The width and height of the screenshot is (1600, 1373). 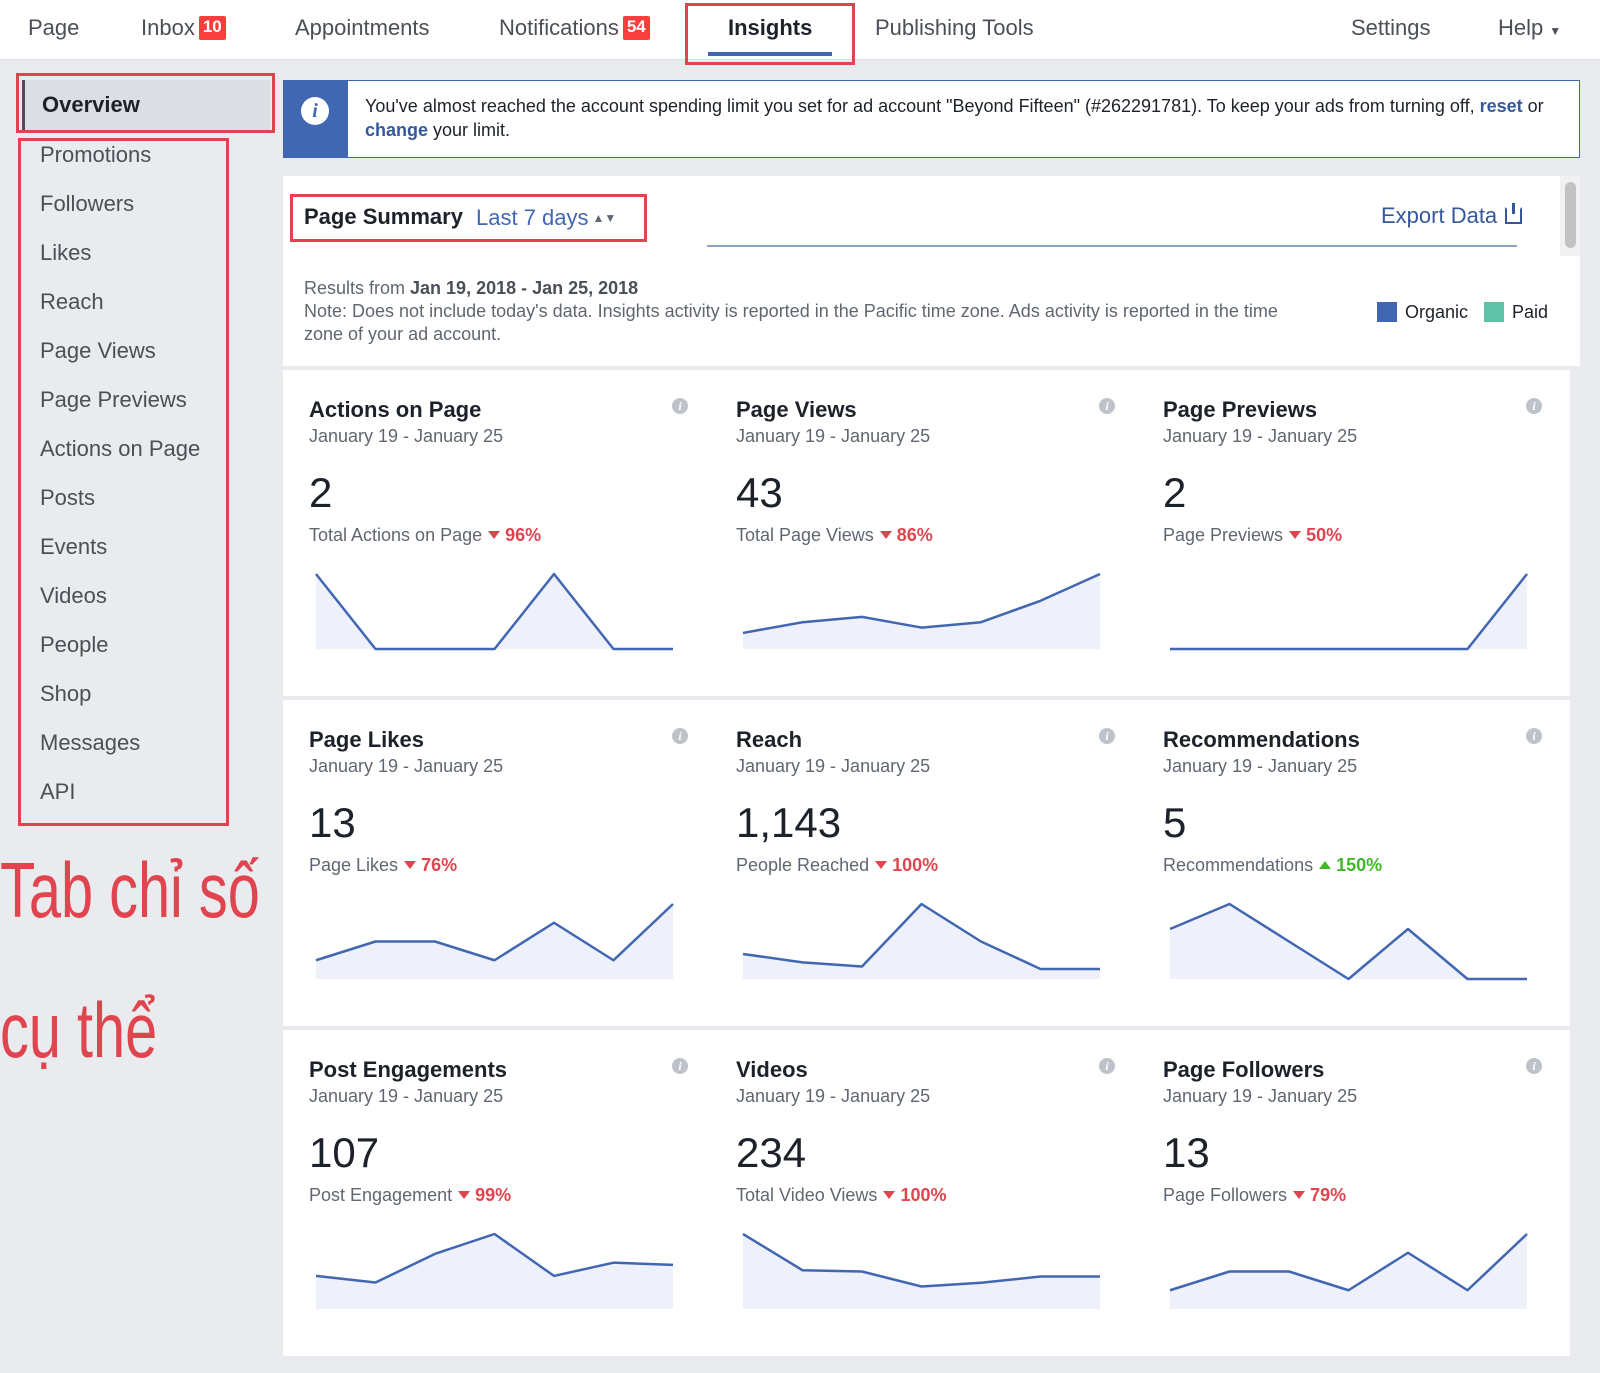 I want to click on reset-link: reset, so click(x=1501, y=106).